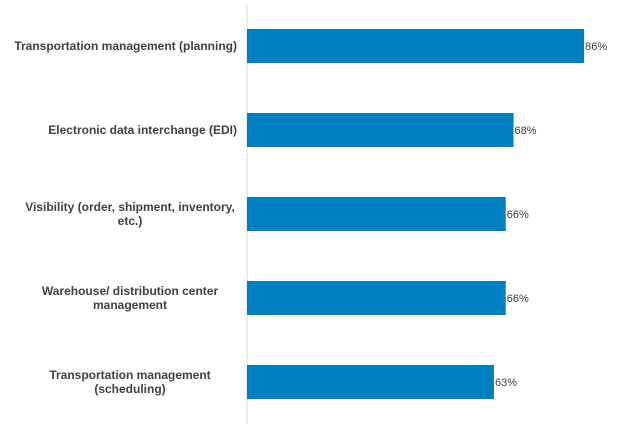 This screenshot has width=640, height=426. I want to click on category-label-line: Warehouse/ distribution center, so click(130, 291).